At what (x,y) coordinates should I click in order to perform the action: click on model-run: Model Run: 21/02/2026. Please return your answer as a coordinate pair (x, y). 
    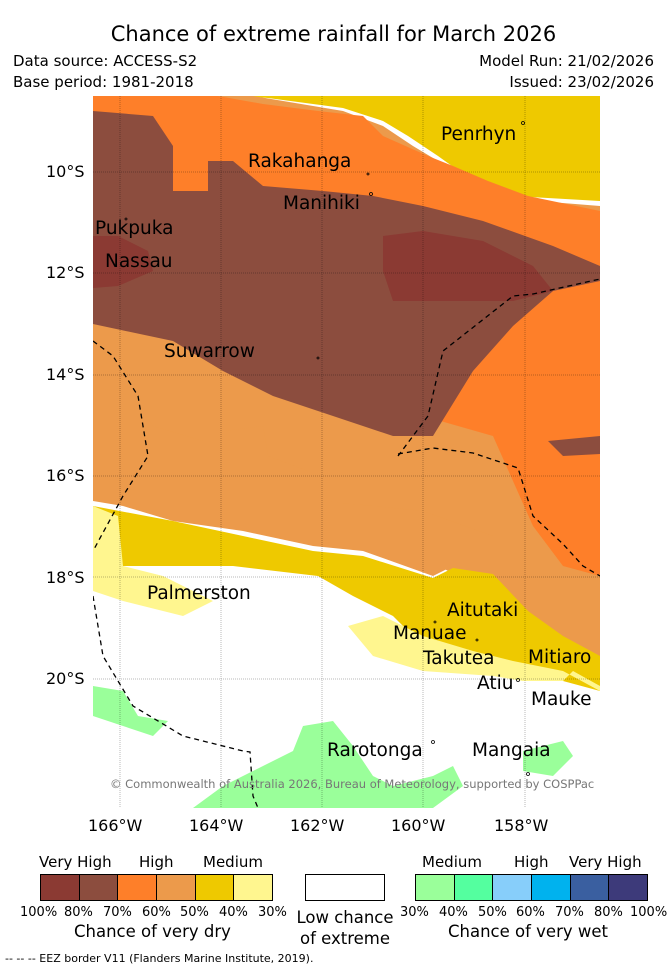
    Looking at the image, I should click on (566, 61).